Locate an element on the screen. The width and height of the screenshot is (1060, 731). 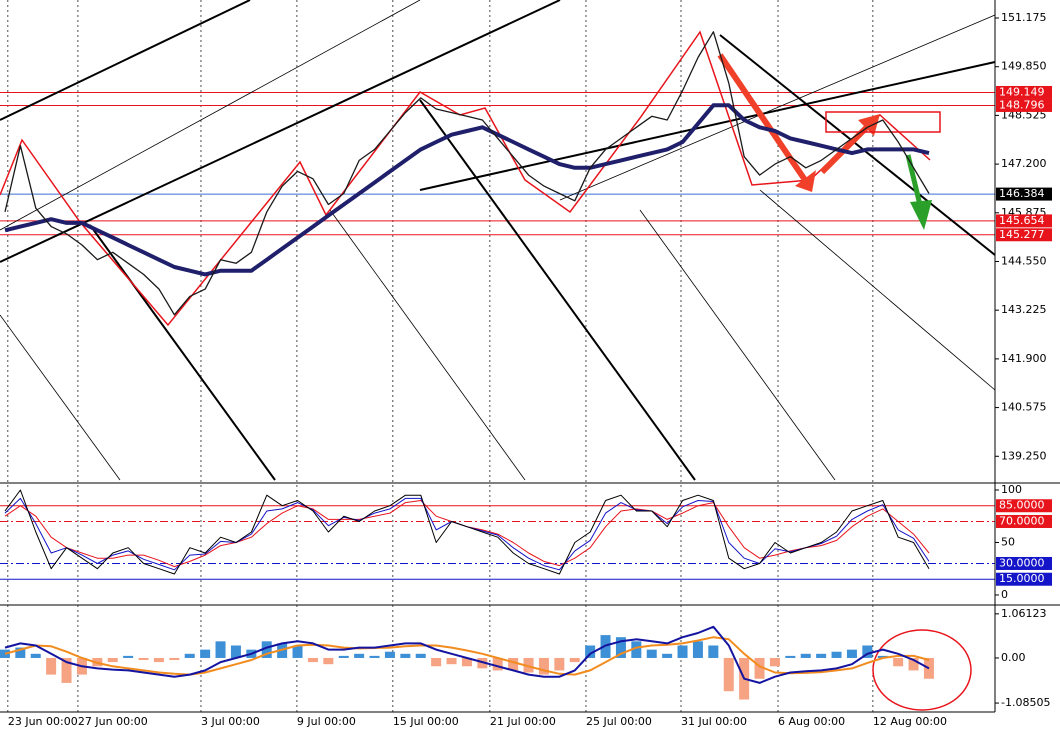
level-label: 15.0000 is located at coordinates (1022, 578).